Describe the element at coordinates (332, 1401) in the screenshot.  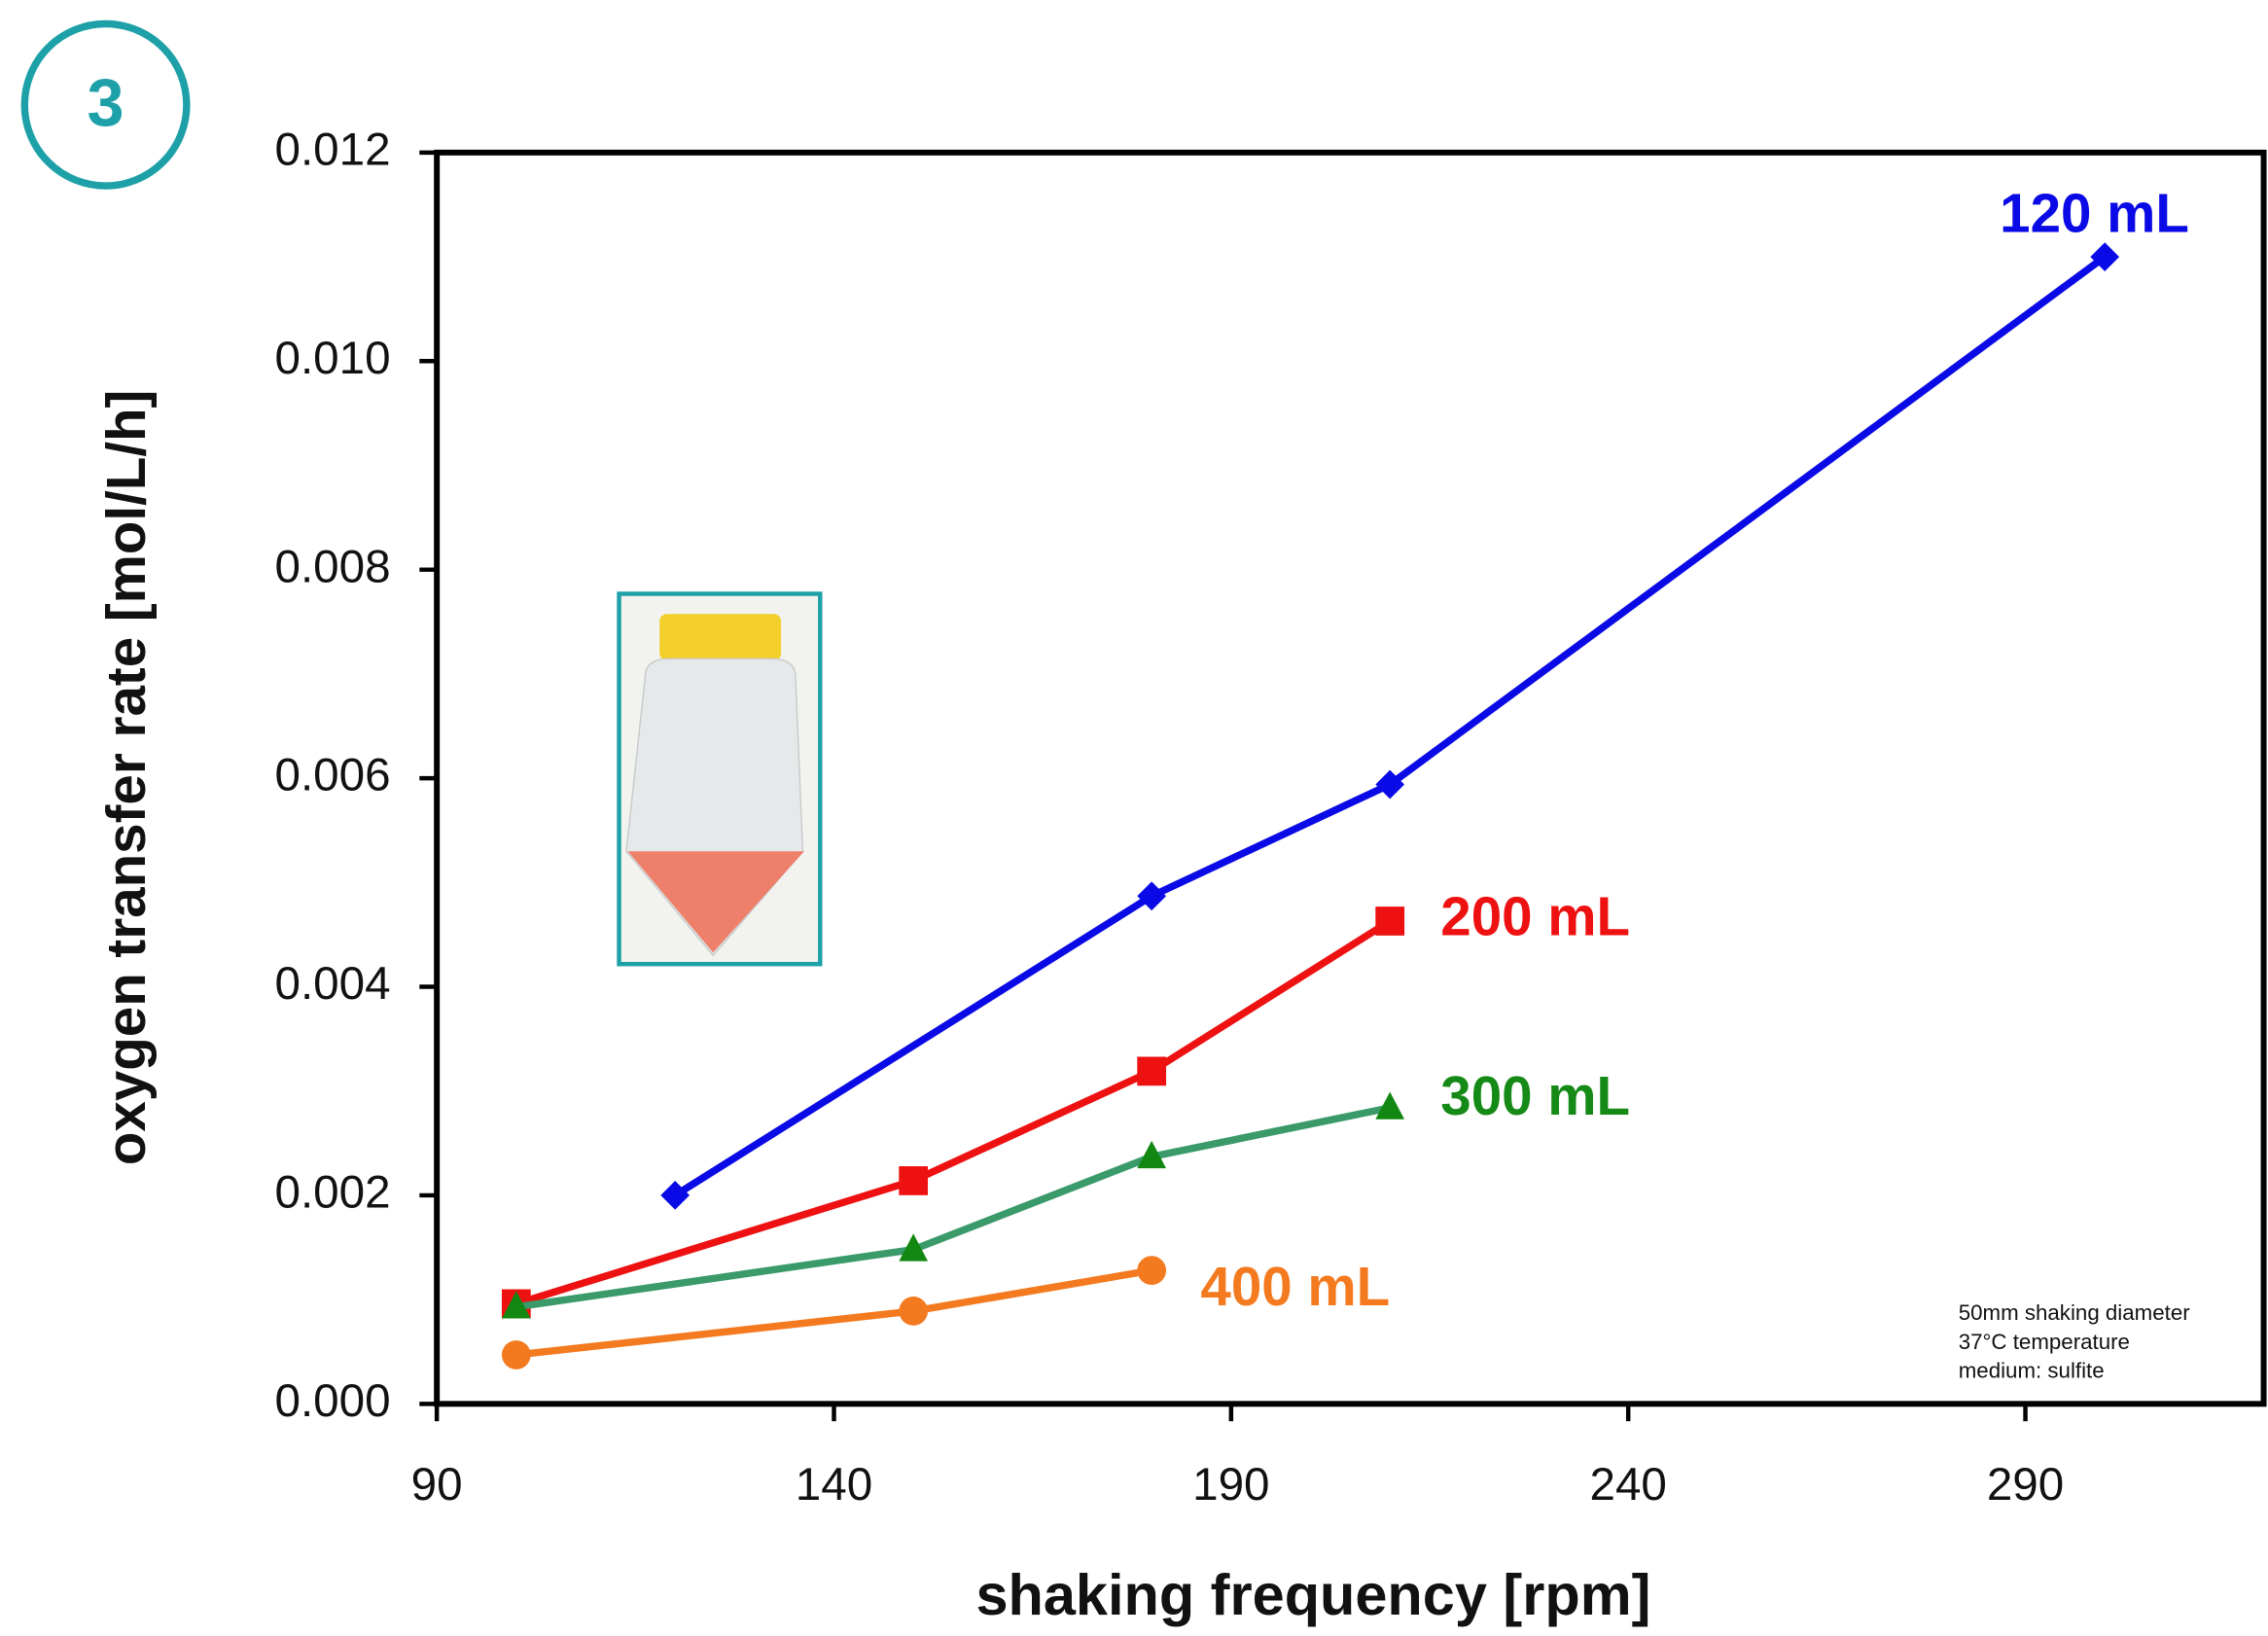
I see `y-tick-label: 0.000` at that location.